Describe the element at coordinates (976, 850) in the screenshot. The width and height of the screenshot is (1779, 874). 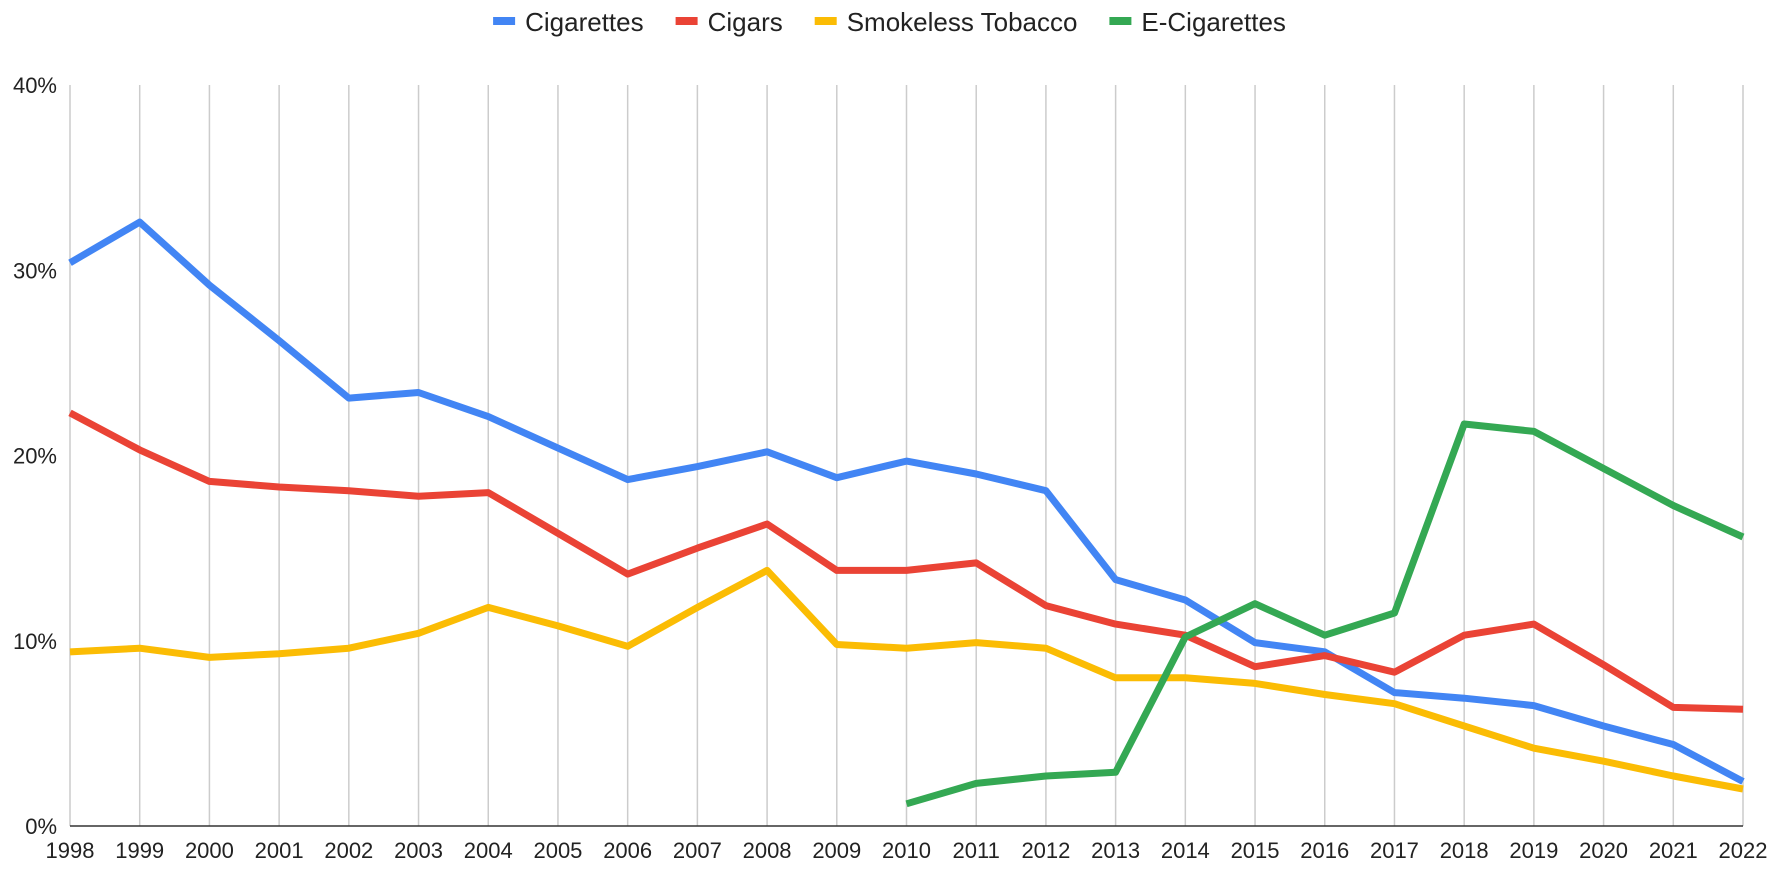
I see `x-tick-label: 2011` at that location.